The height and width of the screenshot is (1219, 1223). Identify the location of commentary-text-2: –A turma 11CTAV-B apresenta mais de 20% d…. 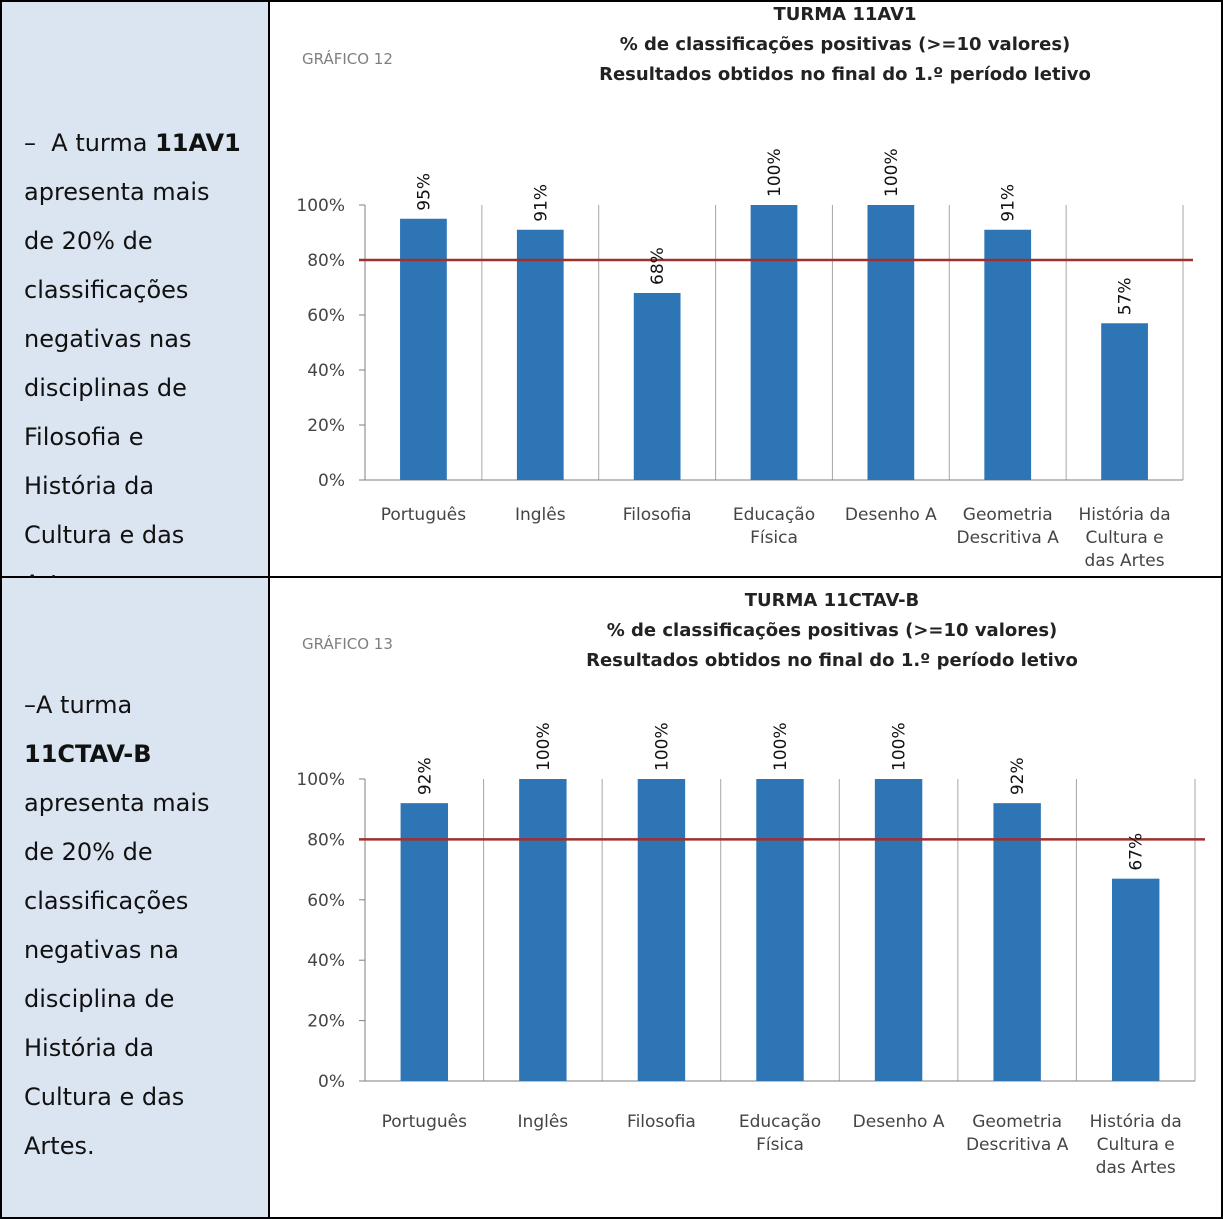
(143, 926).